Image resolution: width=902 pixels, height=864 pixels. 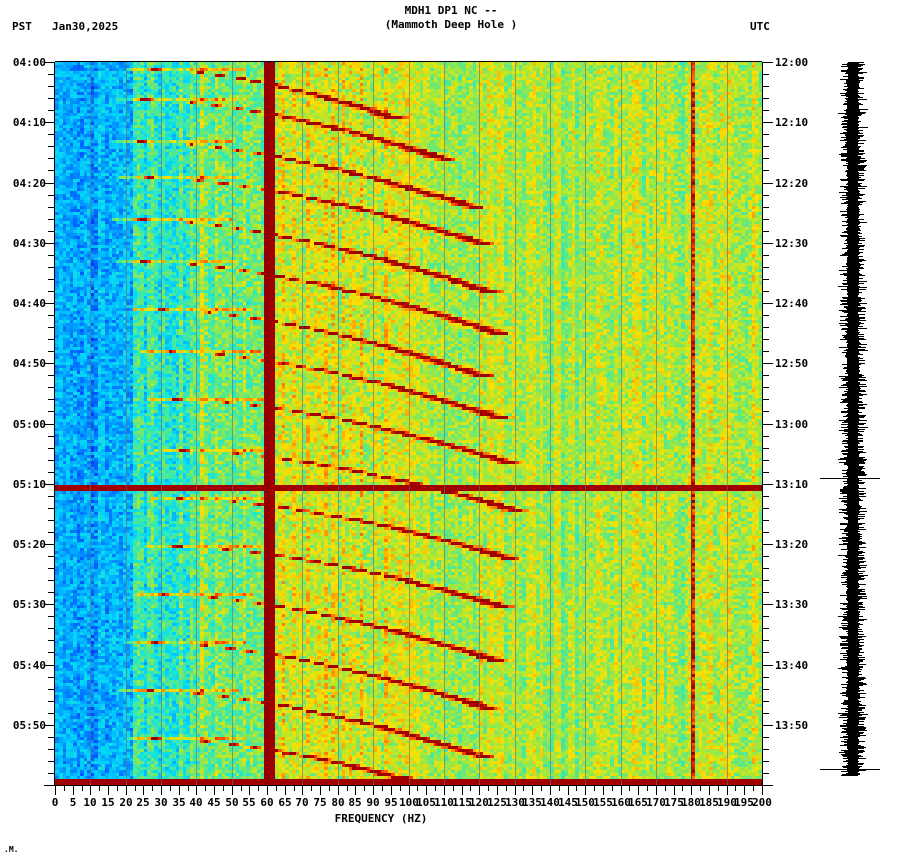 I want to click on plot-border-left, so click(x=54, y=423).